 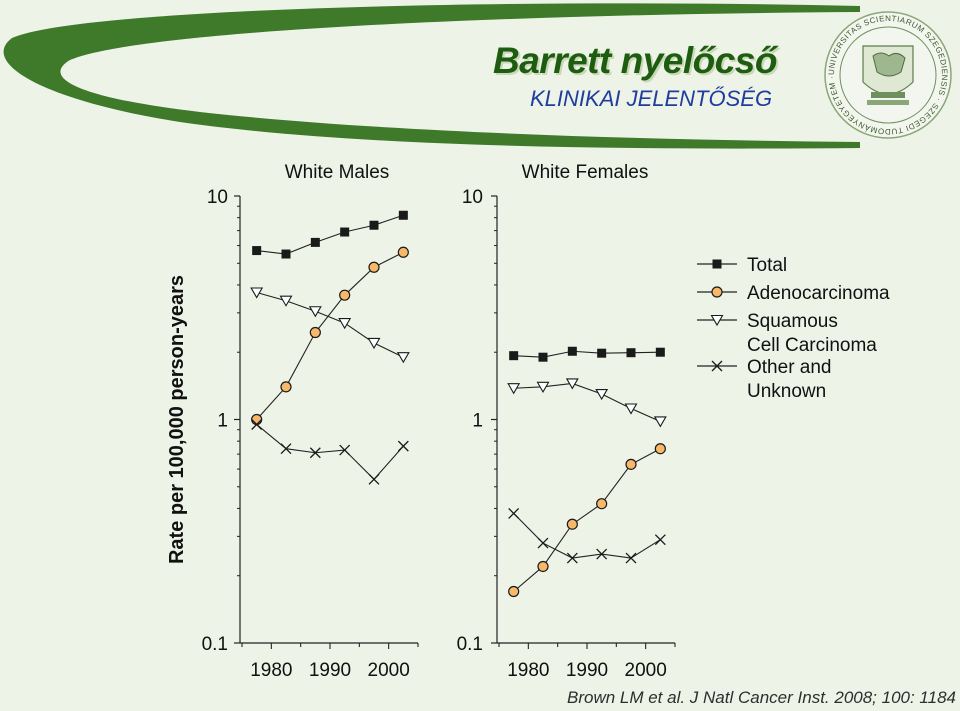 I want to click on legend-label: Other and, so click(x=789, y=367).